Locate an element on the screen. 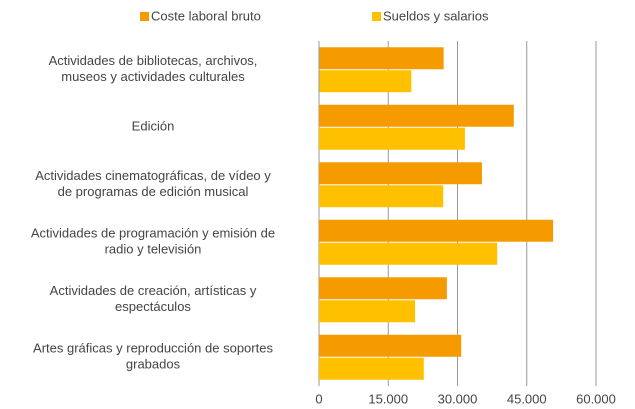 The image size is (635, 409). y-tick-label: espectáculos is located at coordinates (153, 306).